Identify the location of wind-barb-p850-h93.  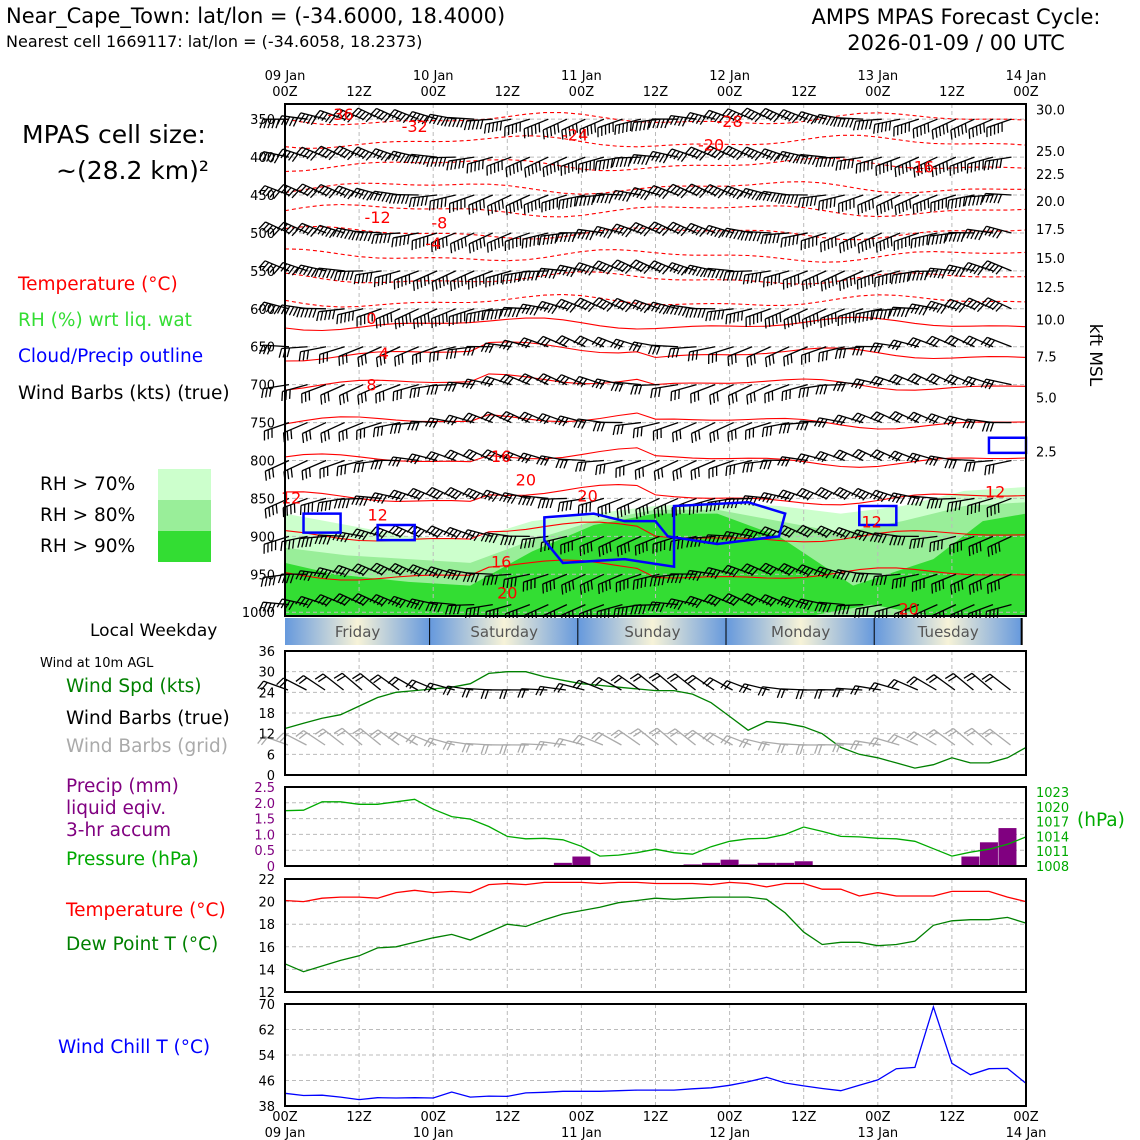
(848, 493).